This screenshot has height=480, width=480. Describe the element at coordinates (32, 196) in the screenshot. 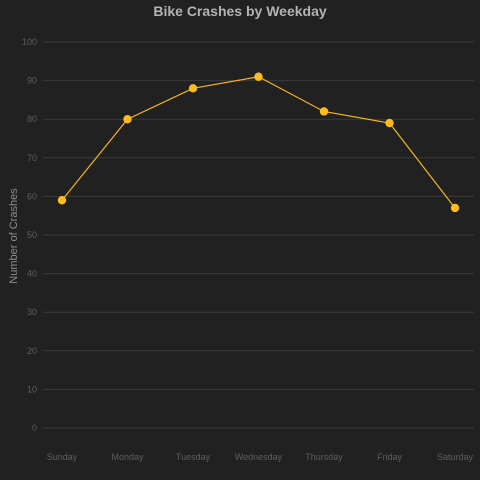

I see `y-tick-label: 60` at that location.